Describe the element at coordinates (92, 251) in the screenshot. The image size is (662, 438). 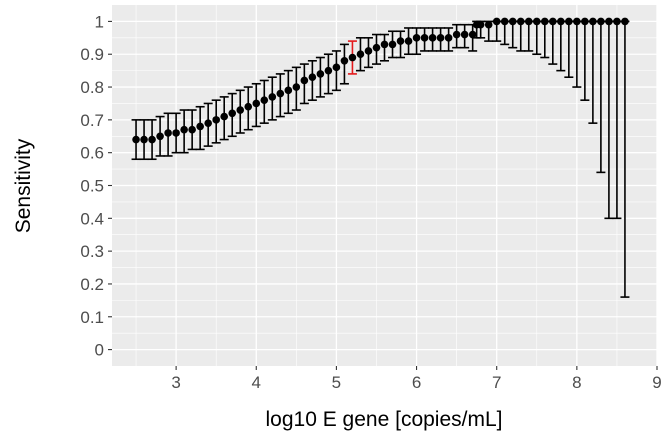
I see `y-tick-label: 0.3` at that location.